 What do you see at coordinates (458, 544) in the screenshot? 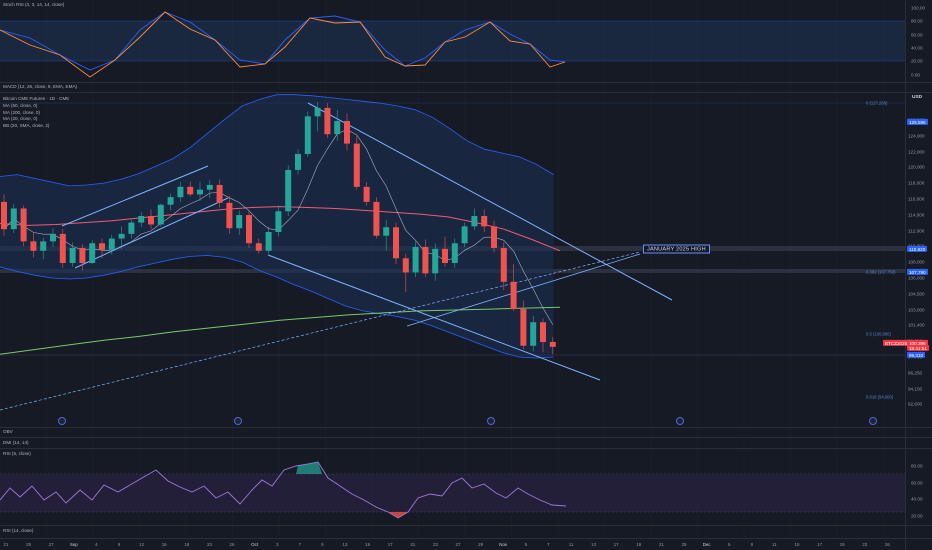
I see `date-label: 27` at bounding box center [458, 544].